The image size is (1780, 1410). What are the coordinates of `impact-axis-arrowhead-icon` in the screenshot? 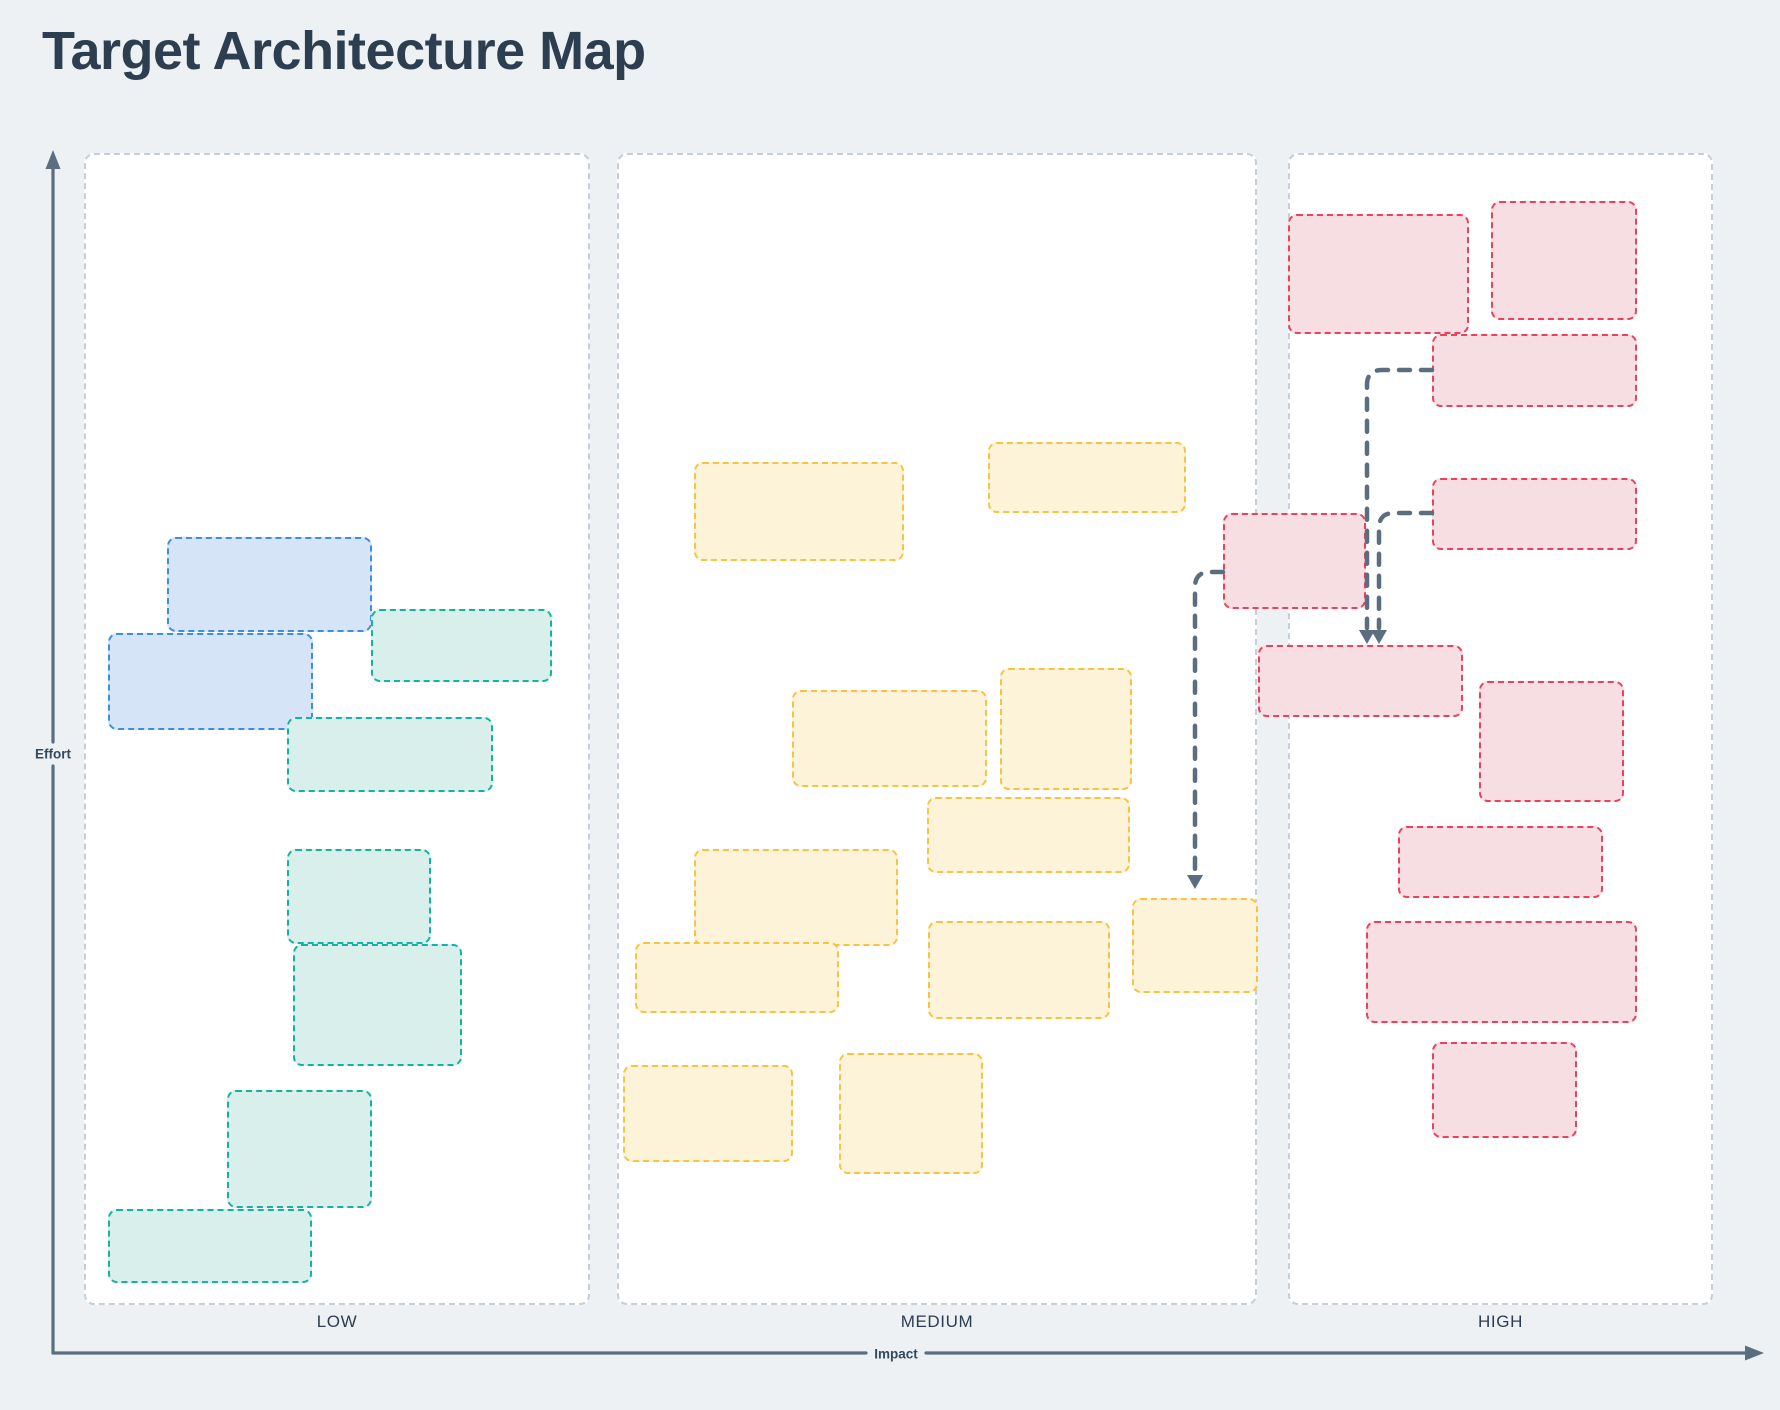 It's located at (1754, 1353).